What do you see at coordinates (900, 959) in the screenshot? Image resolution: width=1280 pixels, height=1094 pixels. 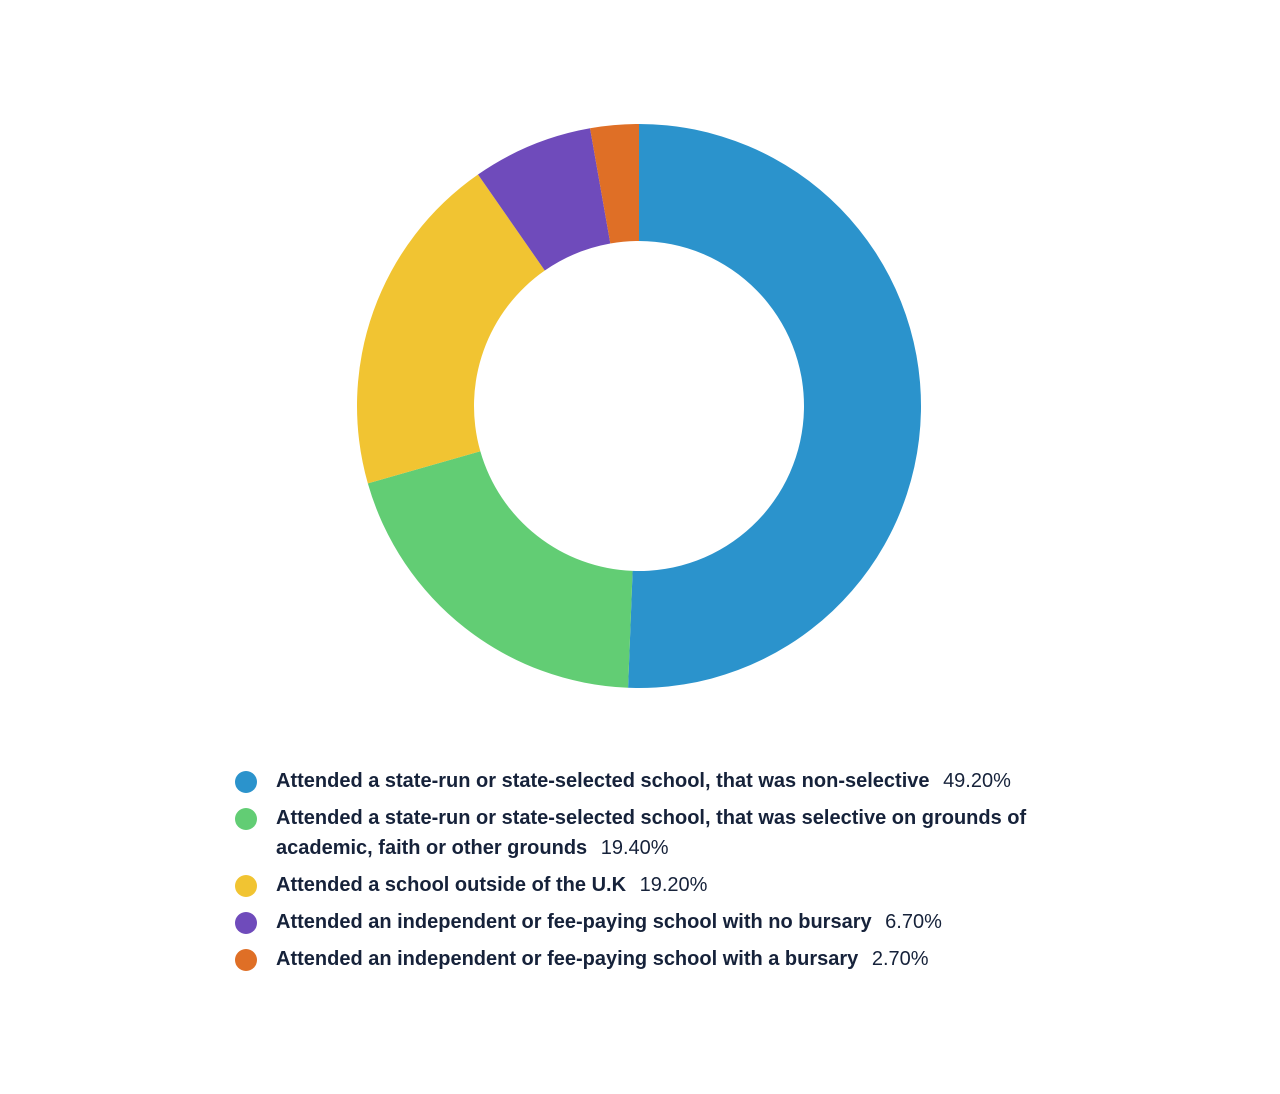 I see `legend-value: 2.70%` at bounding box center [900, 959].